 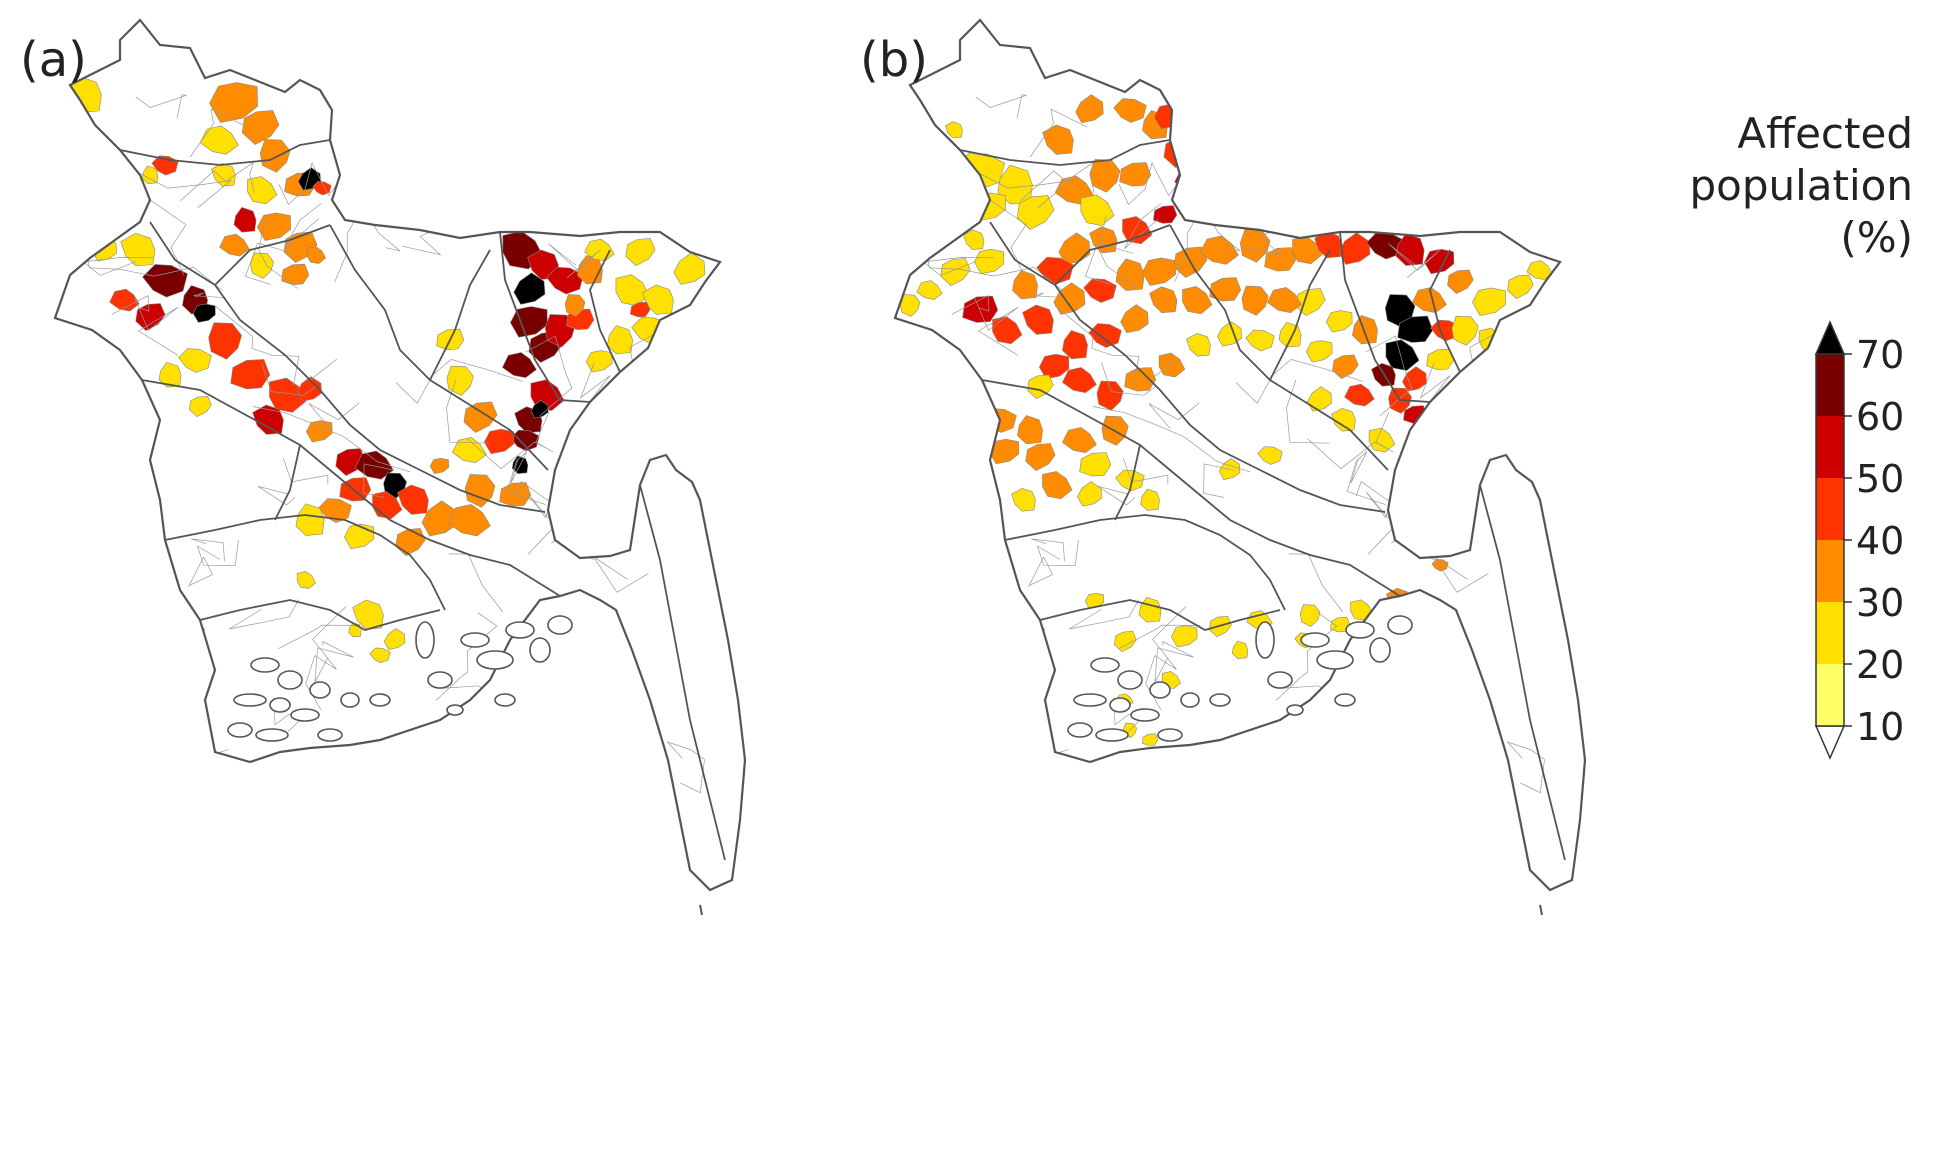 I want to click on colorbar-under-arrow, so click(x=1830, y=742).